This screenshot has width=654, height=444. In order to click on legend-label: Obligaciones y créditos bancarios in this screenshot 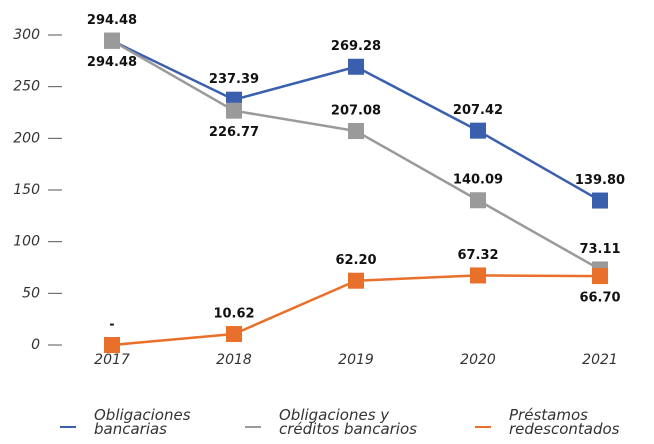, I will do `click(348, 422)`.